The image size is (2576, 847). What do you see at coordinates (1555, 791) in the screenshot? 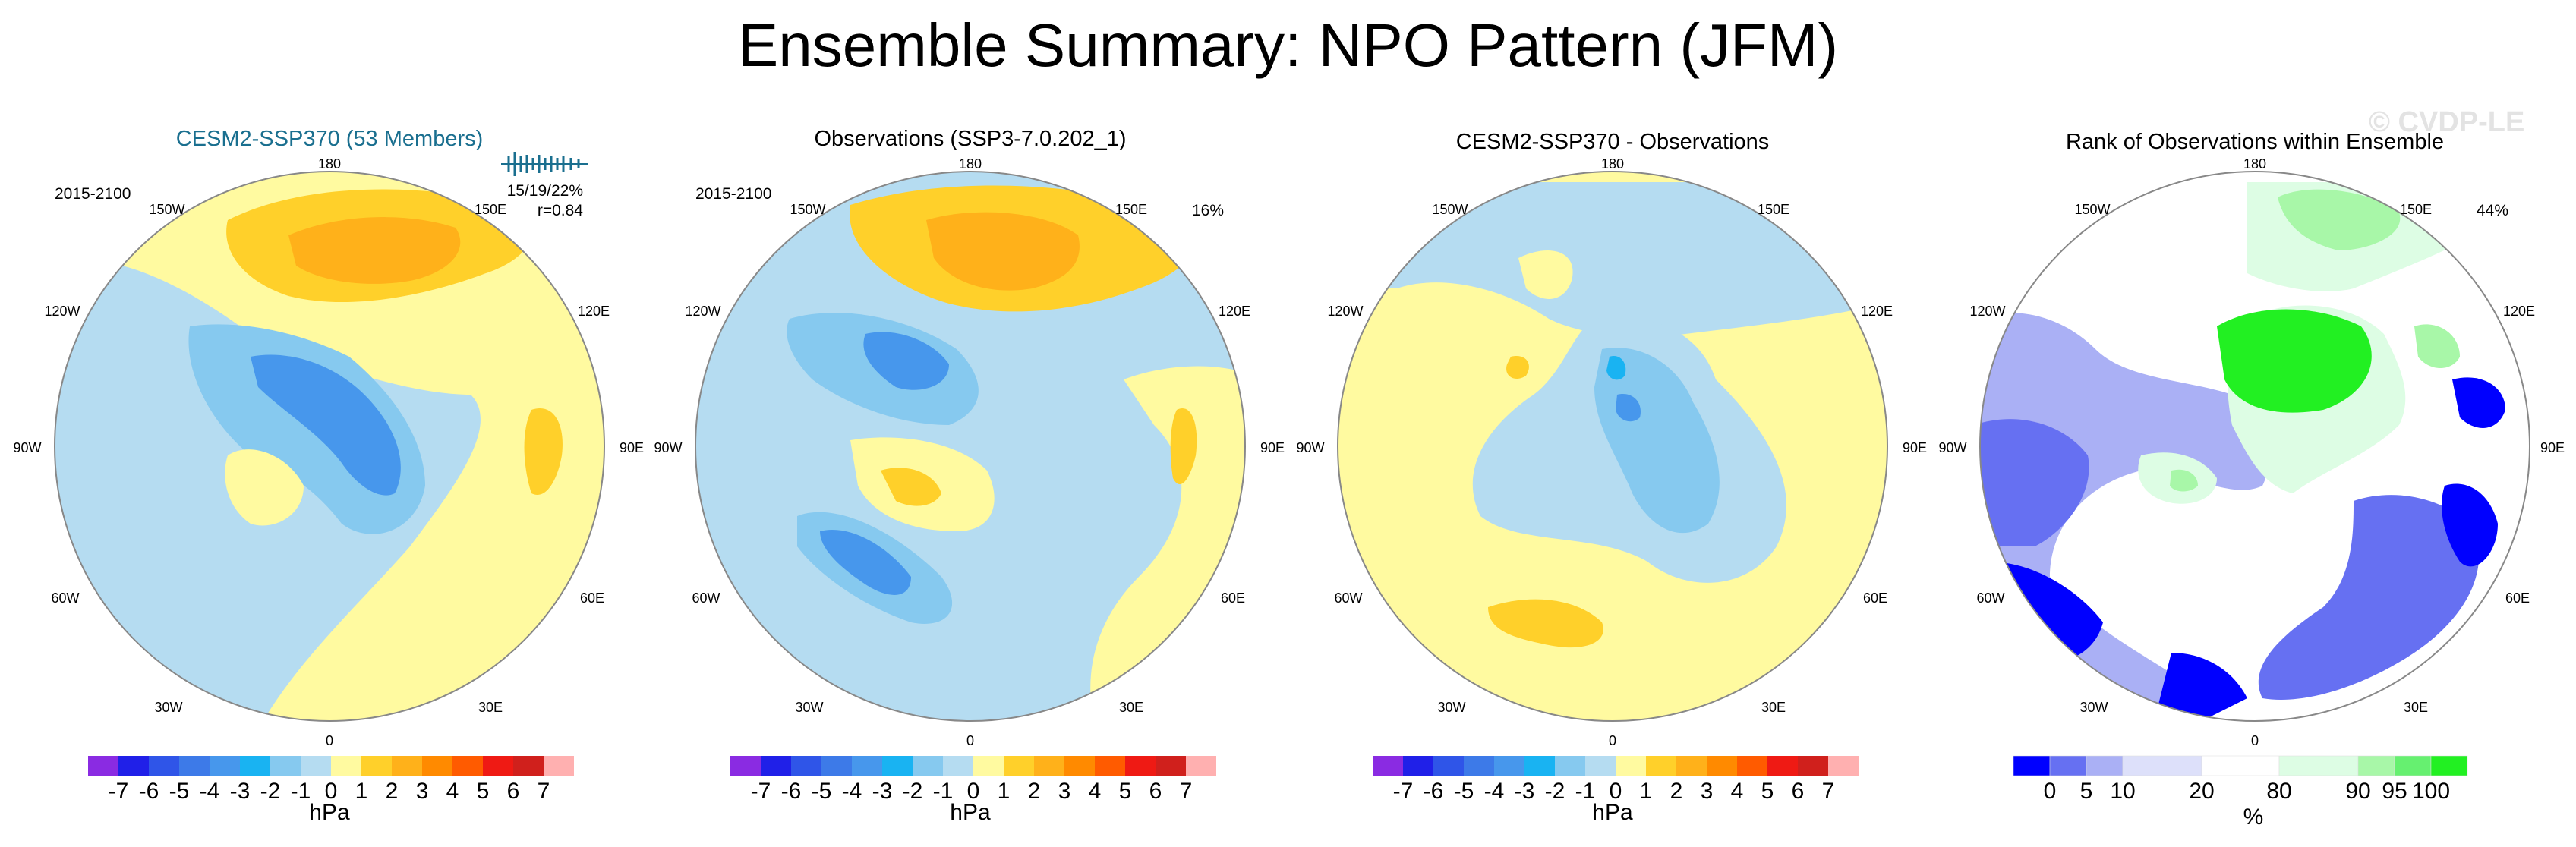
I see `colorbar-tick-label: -2` at bounding box center [1555, 791].